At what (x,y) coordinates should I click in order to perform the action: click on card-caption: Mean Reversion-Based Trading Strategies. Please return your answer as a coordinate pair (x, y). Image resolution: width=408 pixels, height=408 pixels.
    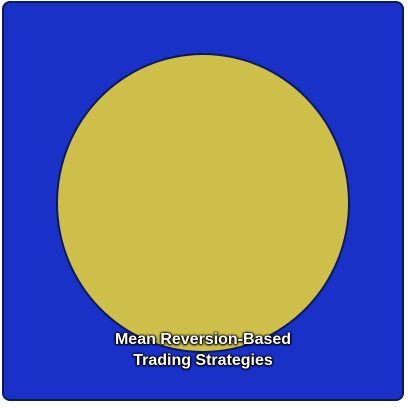
    Looking at the image, I should click on (203, 350).